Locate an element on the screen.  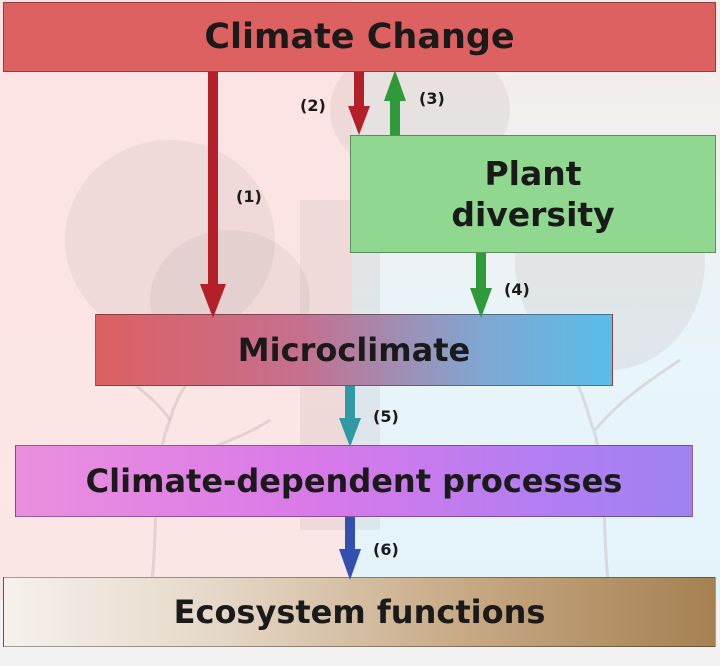
climate-change-box: Climate Change is located at coordinates (359, 37).